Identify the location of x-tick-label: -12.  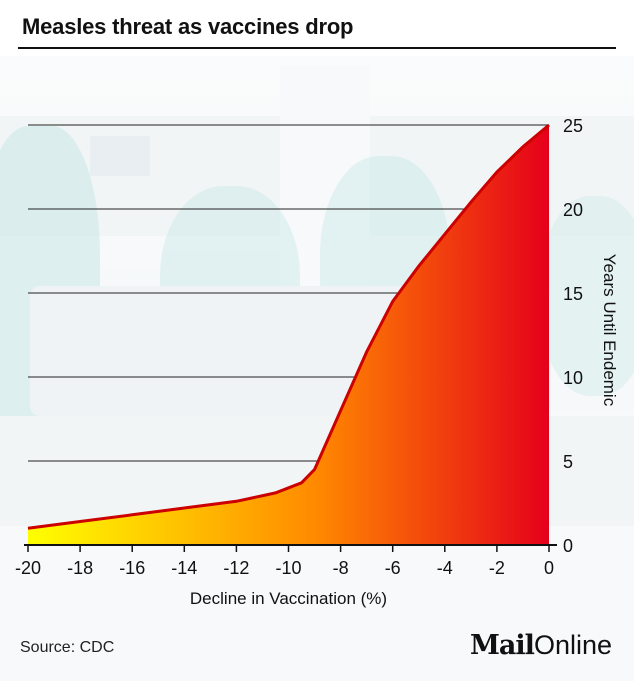
(236, 568).